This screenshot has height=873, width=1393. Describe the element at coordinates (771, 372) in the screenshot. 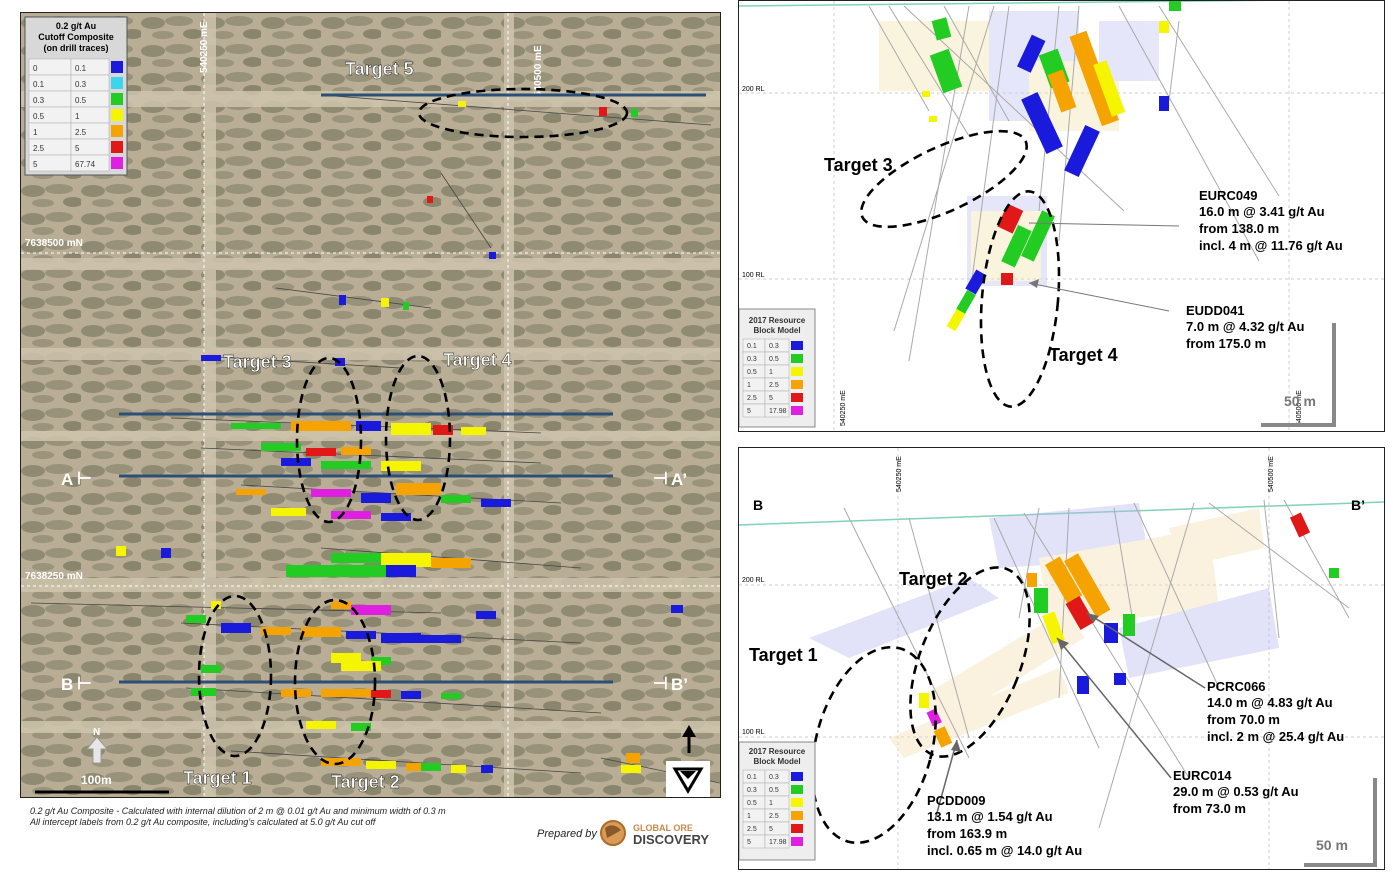

I see `section-a-legend-to: 1` at that location.